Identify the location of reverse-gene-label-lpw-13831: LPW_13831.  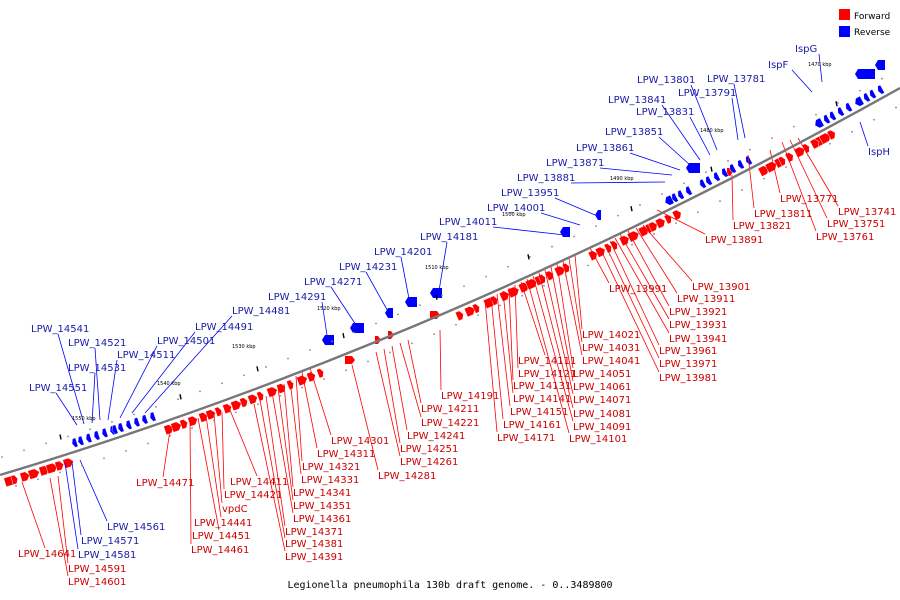
(665, 112).